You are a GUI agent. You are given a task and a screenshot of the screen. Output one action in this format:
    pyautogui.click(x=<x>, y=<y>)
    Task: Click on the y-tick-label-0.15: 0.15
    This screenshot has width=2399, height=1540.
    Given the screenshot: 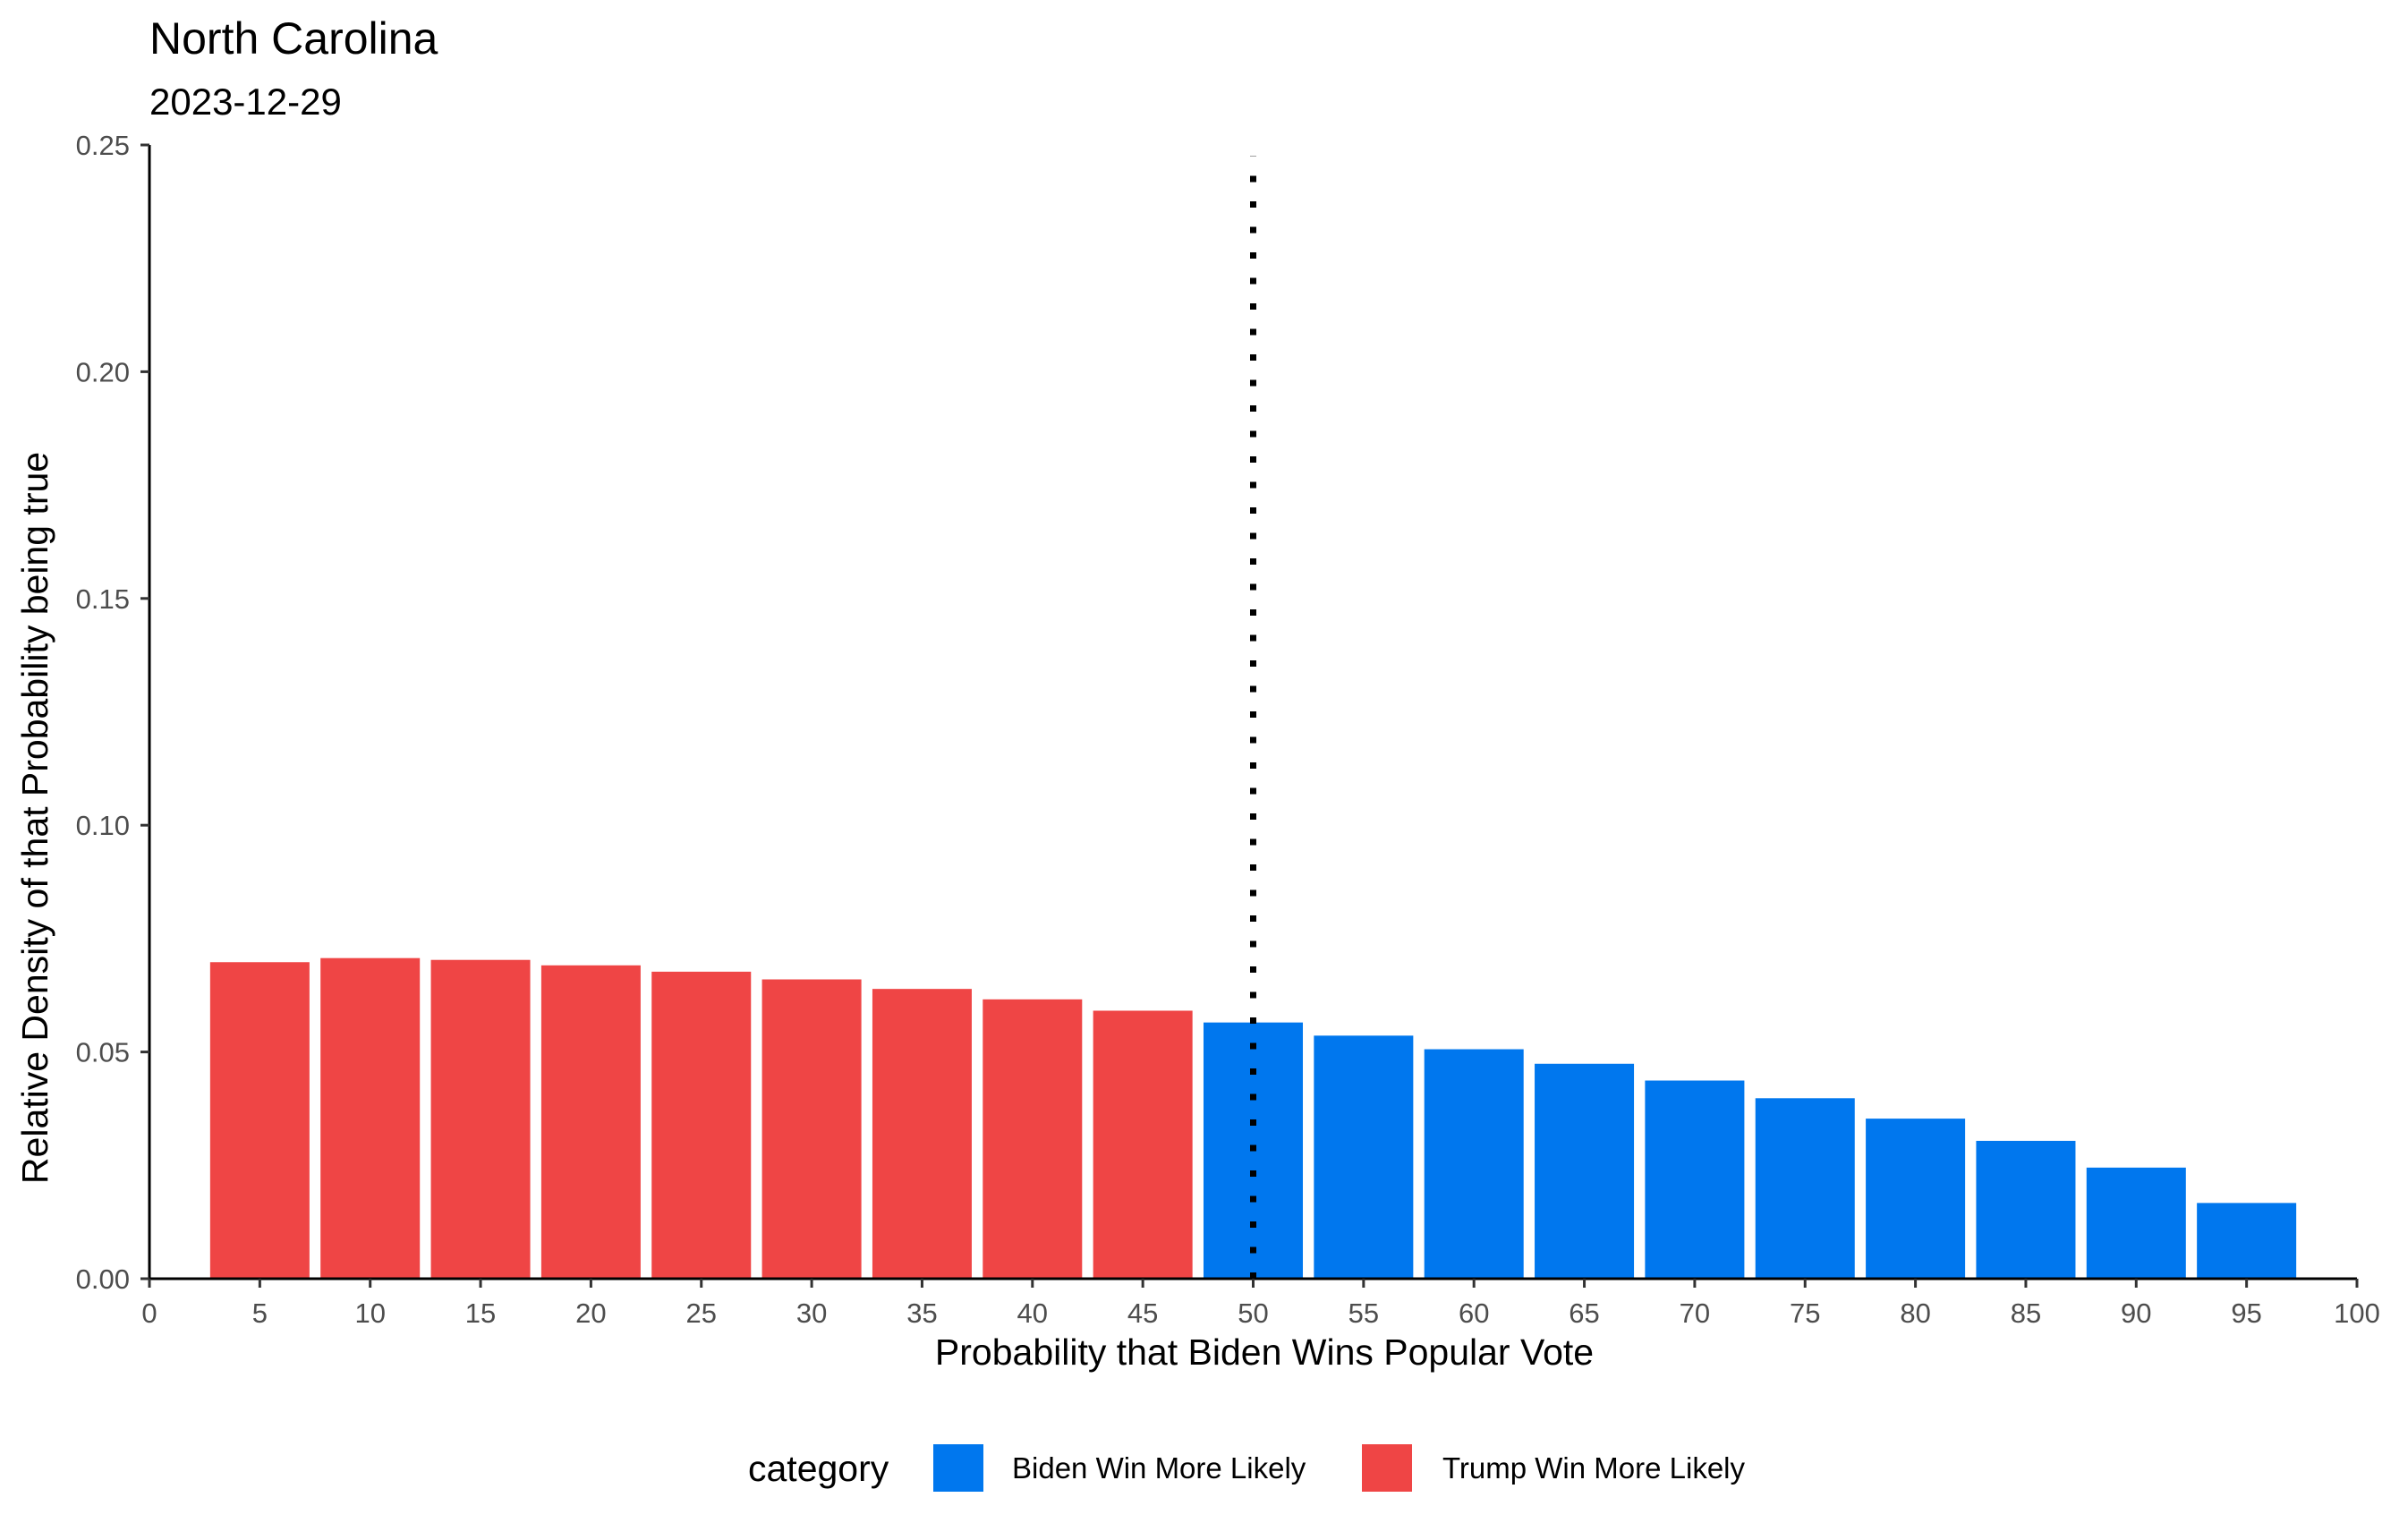 What is the action you would take?
    pyautogui.click(x=103, y=599)
    